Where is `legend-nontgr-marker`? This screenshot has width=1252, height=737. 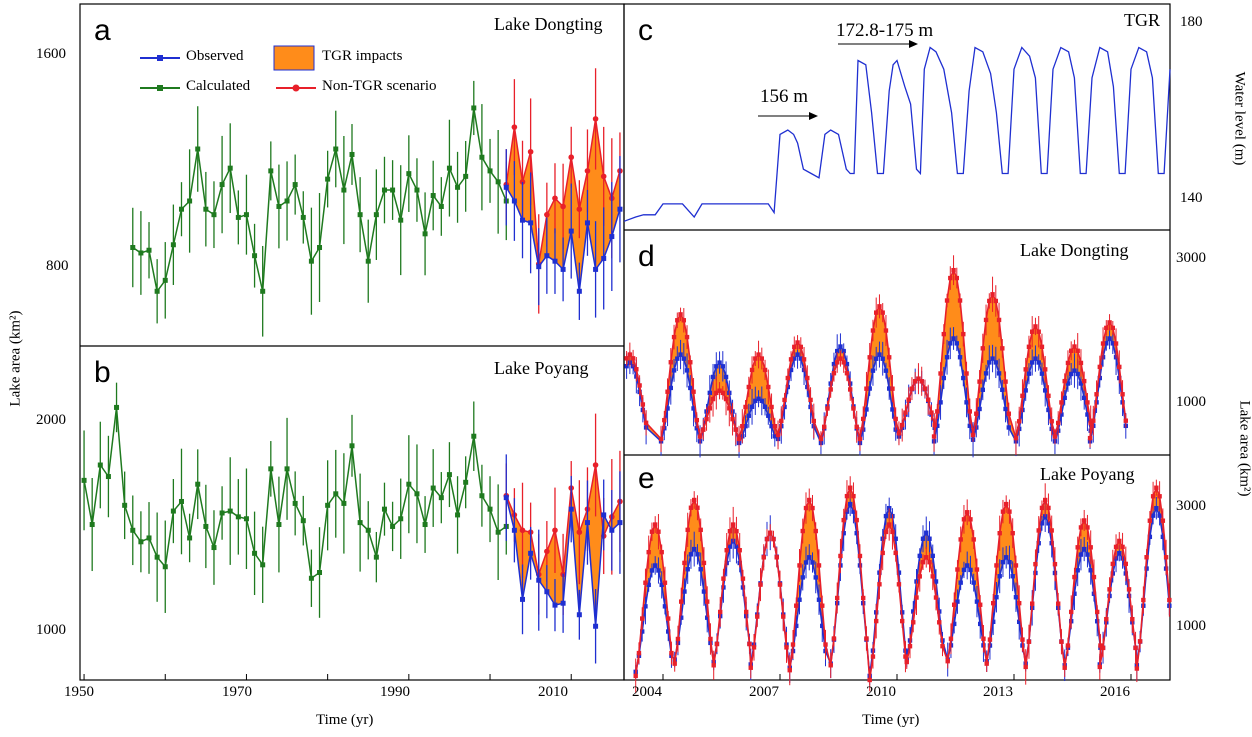
legend-nontgr-marker is located at coordinates (296, 88).